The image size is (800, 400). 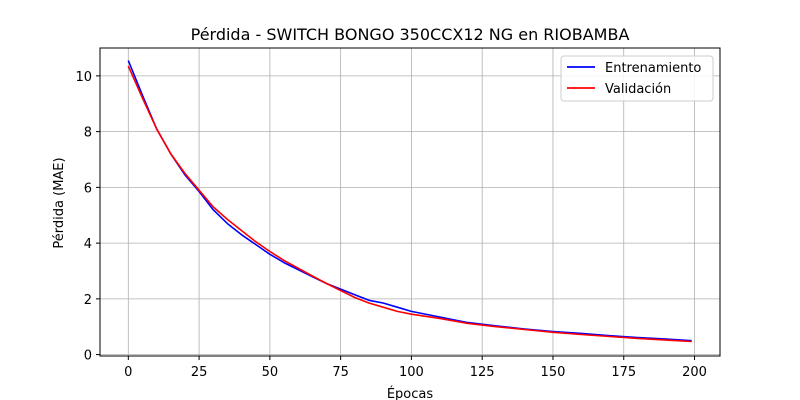 I want to click on x-tick-label: 175, so click(x=623, y=372).